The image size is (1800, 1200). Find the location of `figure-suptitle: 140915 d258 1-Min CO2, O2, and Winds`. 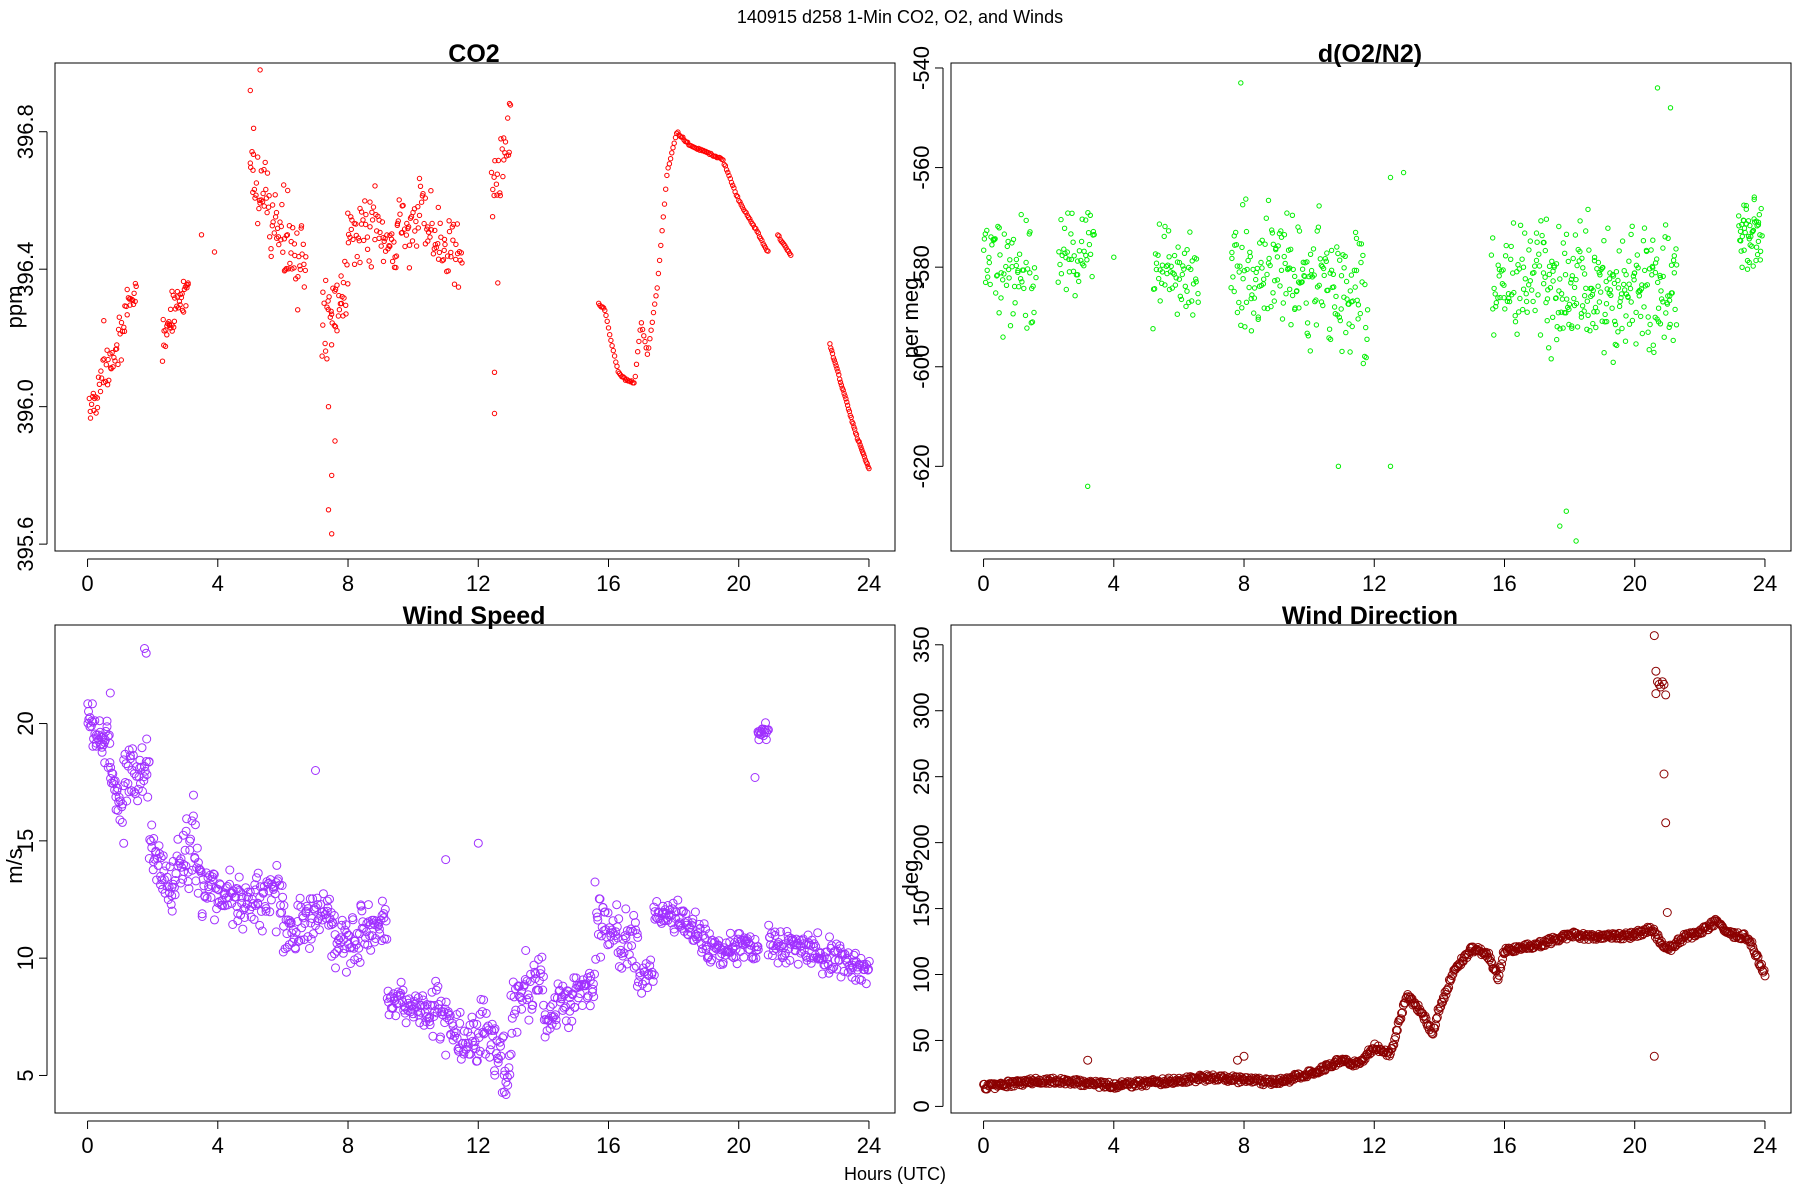

figure-suptitle: 140915 d258 1-Min CO2, O2, and Winds is located at coordinates (900, 17).